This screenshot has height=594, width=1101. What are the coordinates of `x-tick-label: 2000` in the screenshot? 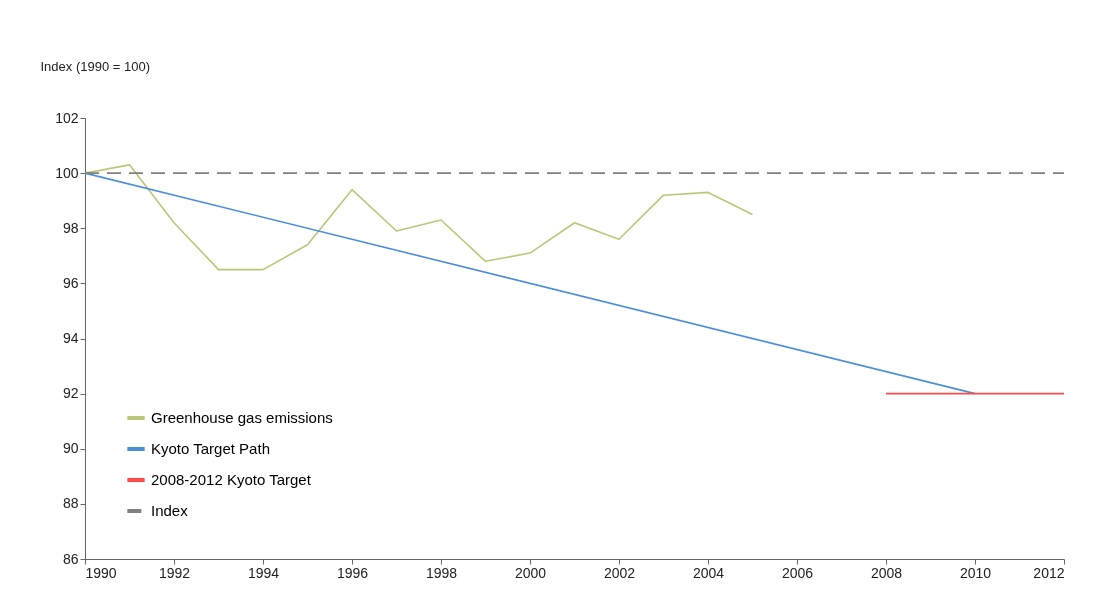 It's located at (530, 572).